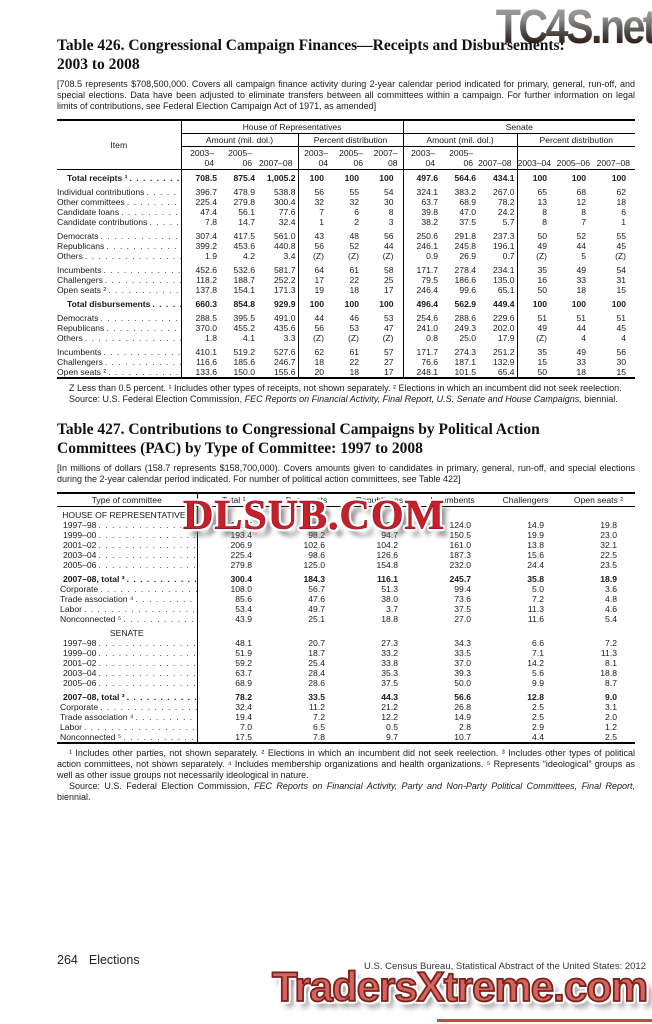 This screenshot has height=1024, width=652. What do you see at coordinates (421, 234) in the screenshot?
I see `cell: 250.6` at bounding box center [421, 234].